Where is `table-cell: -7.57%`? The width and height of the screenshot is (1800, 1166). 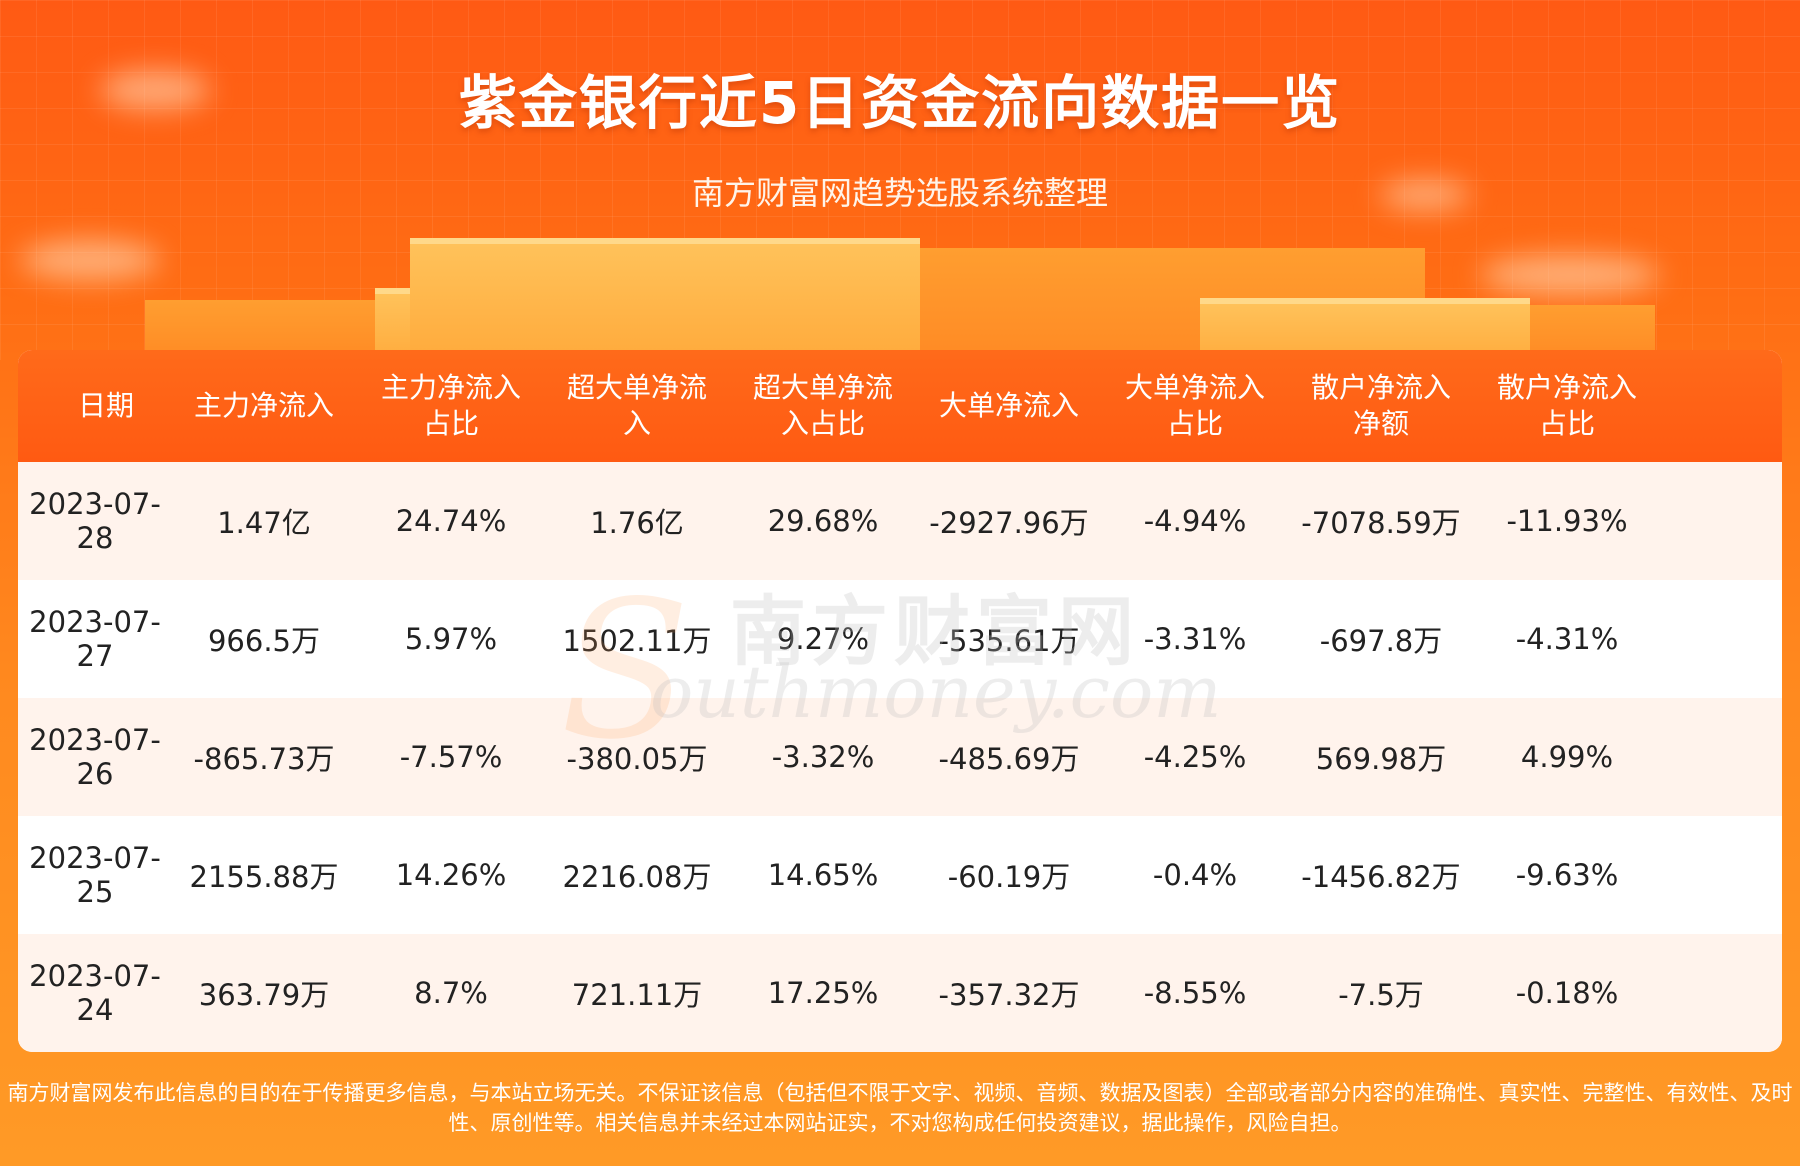 table-cell: -7.57% is located at coordinates (451, 757).